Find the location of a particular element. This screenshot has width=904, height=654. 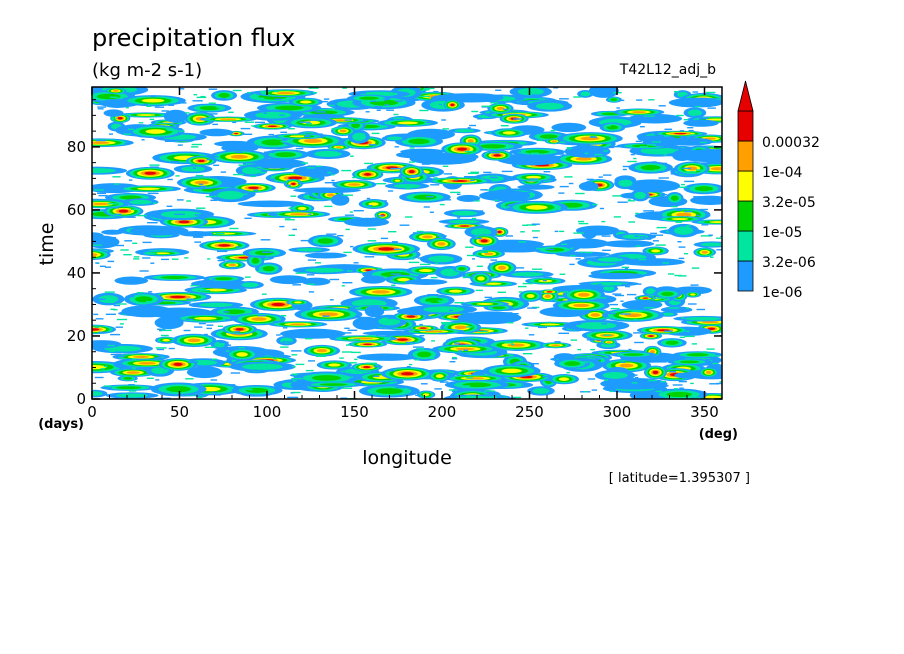

x-tick-label: 100 is located at coordinates (267, 412).